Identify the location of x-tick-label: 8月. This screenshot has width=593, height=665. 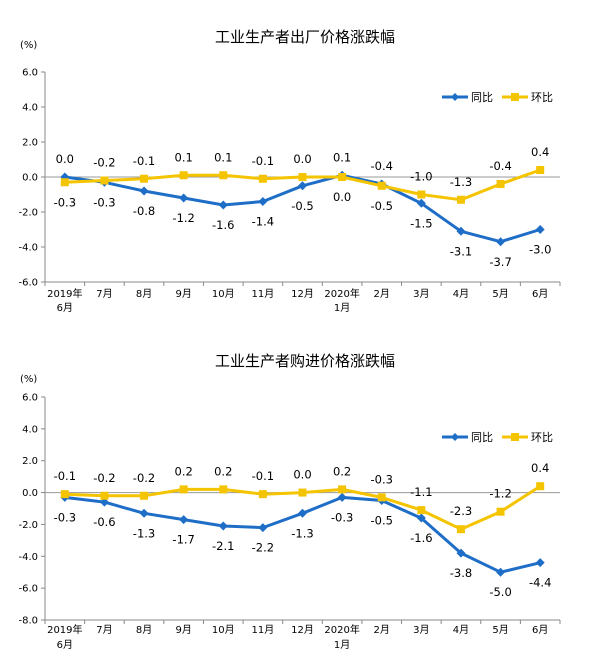
(144, 294).